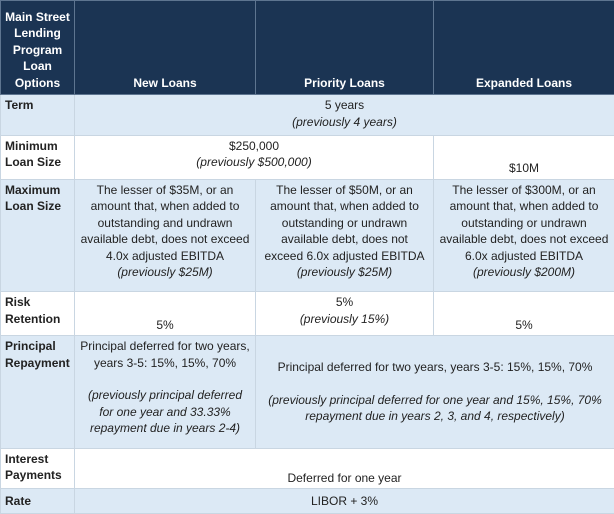 This screenshot has width=614, height=514. Describe the element at coordinates (33, 189) in the screenshot. I see `row-label-text: Maximum` at that location.